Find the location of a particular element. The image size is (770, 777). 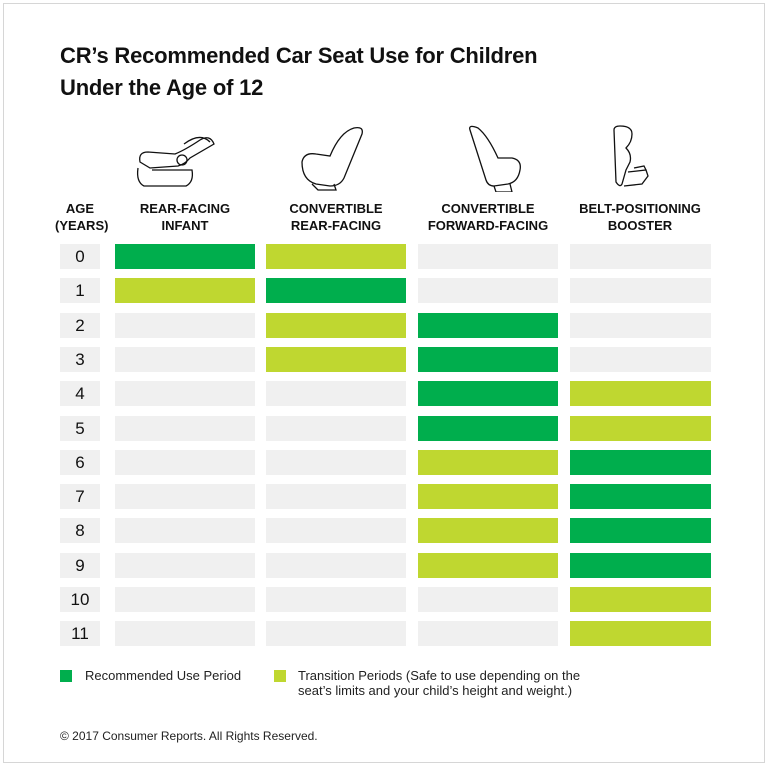

age-label: 2 is located at coordinates (80, 325).